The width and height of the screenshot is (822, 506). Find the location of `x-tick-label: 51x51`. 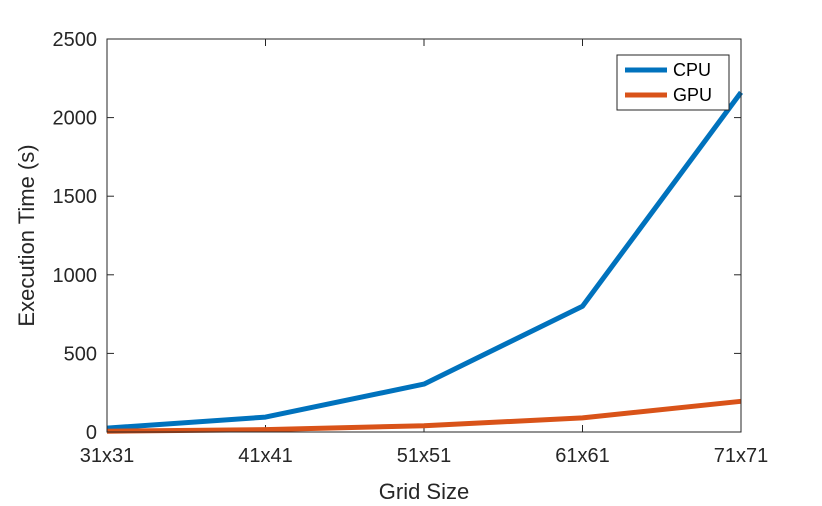

x-tick-label: 51x51 is located at coordinates (424, 456).